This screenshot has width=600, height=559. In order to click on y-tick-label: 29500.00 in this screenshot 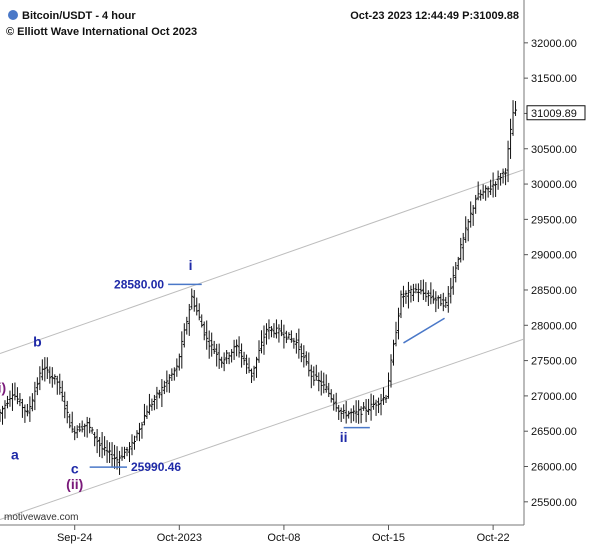, I will do `click(554, 220)`.